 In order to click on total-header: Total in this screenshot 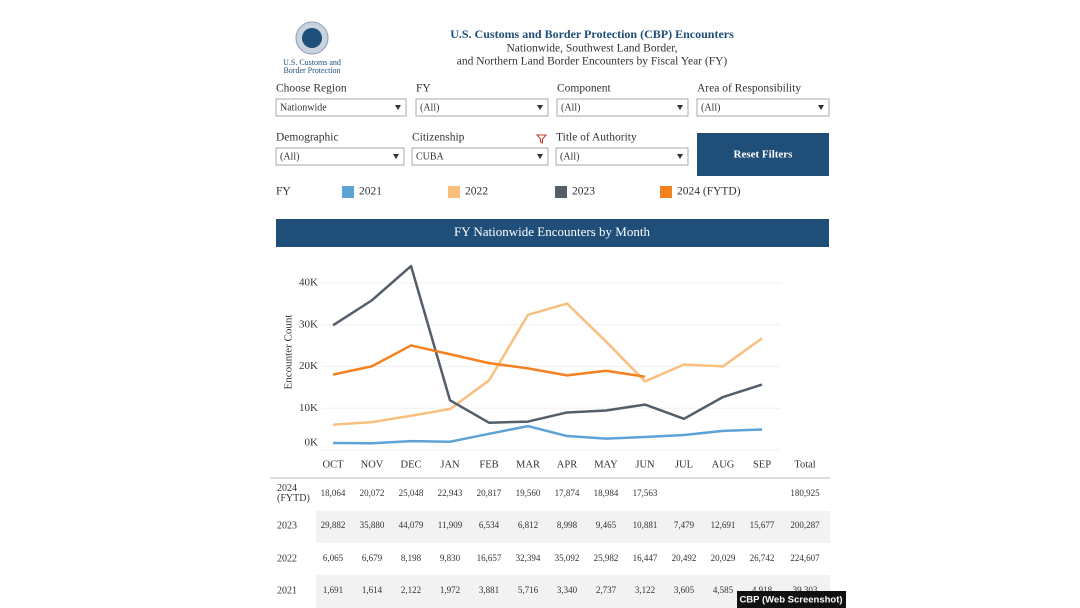, I will do `click(805, 464)`.